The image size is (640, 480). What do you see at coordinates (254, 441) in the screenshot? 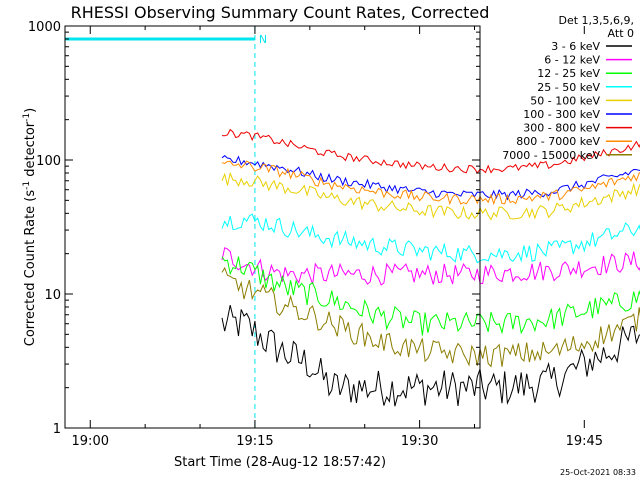
I see `x-tick-label-1: 19:15` at bounding box center [254, 441].